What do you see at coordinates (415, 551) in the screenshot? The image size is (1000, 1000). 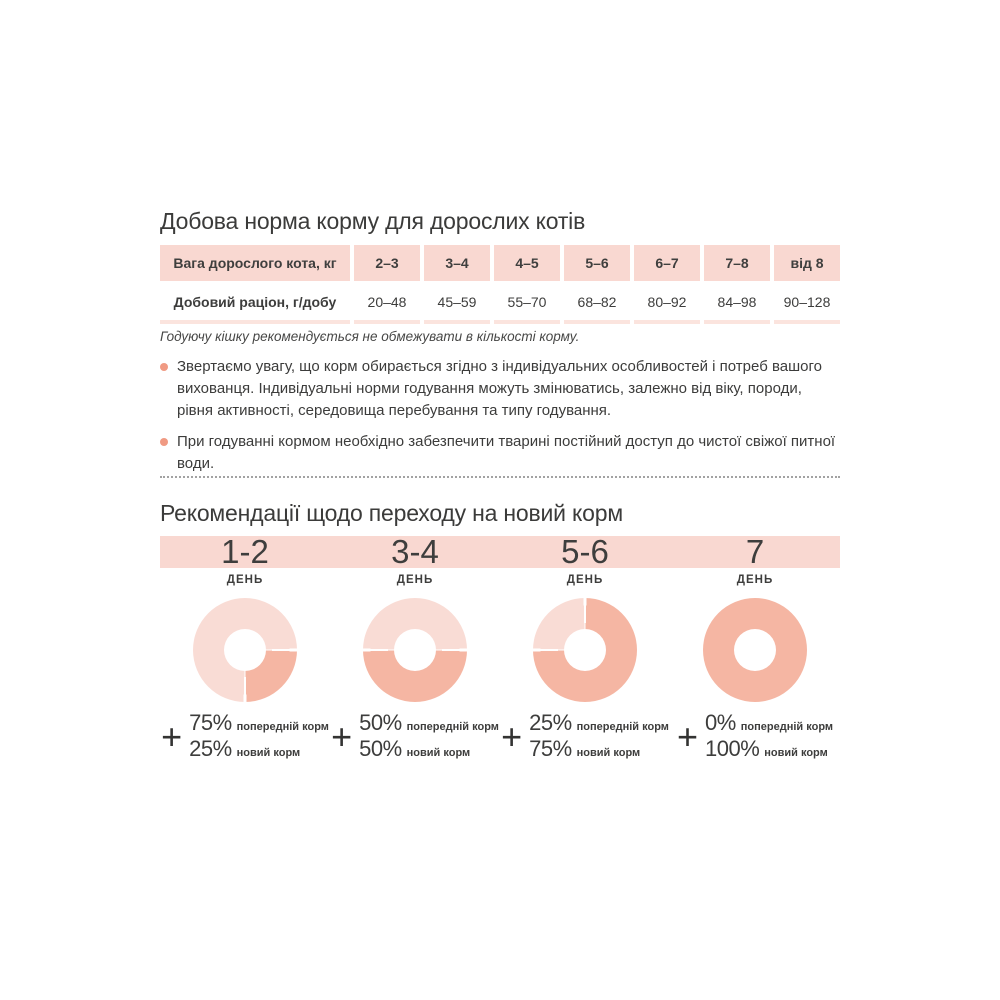 I see `day-range-label: 3-4` at bounding box center [415, 551].